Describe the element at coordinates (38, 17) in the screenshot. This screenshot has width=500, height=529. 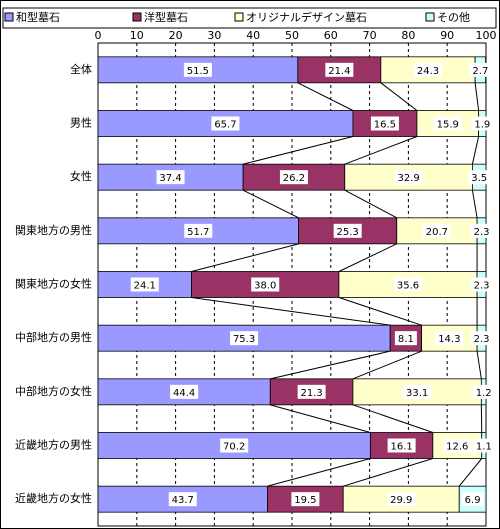
I see `legend-label: 和型墓石` at that location.